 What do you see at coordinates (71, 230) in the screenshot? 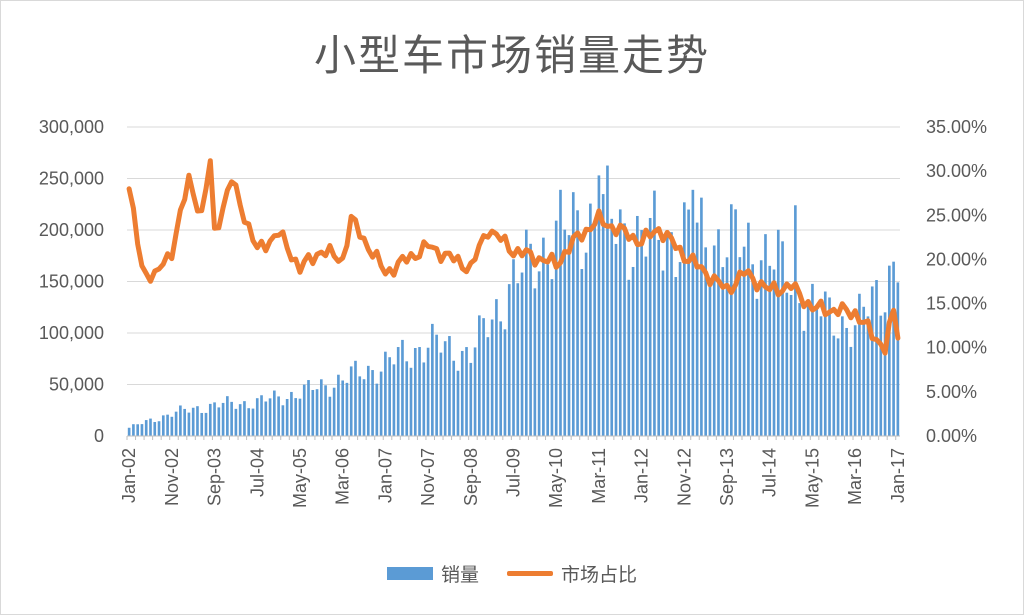
I see `y-tick-label-left: 200,000` at bounding box center [71, 230].